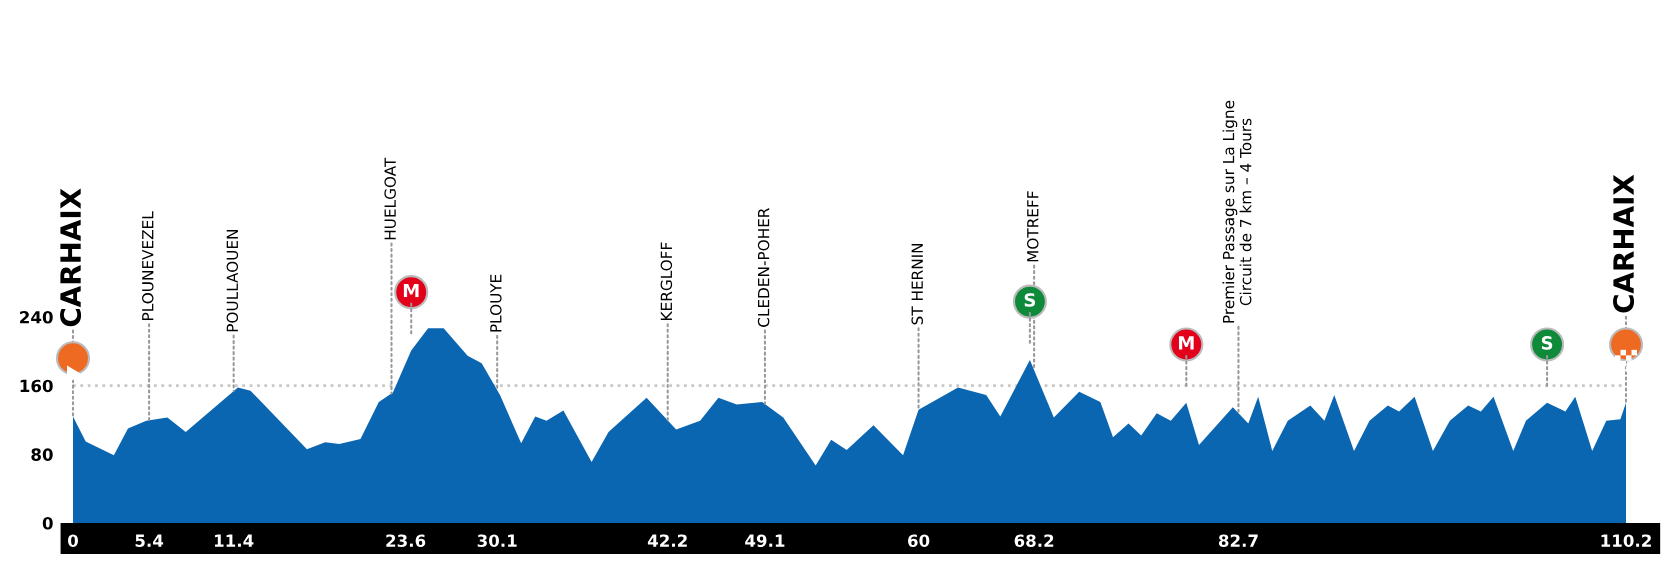 This screenshot has width=1680, height=577. What do you see at coordinates (73, 541) in the screenshot?
I see `x-tick-label: 0` at bounding box center [73, 541].